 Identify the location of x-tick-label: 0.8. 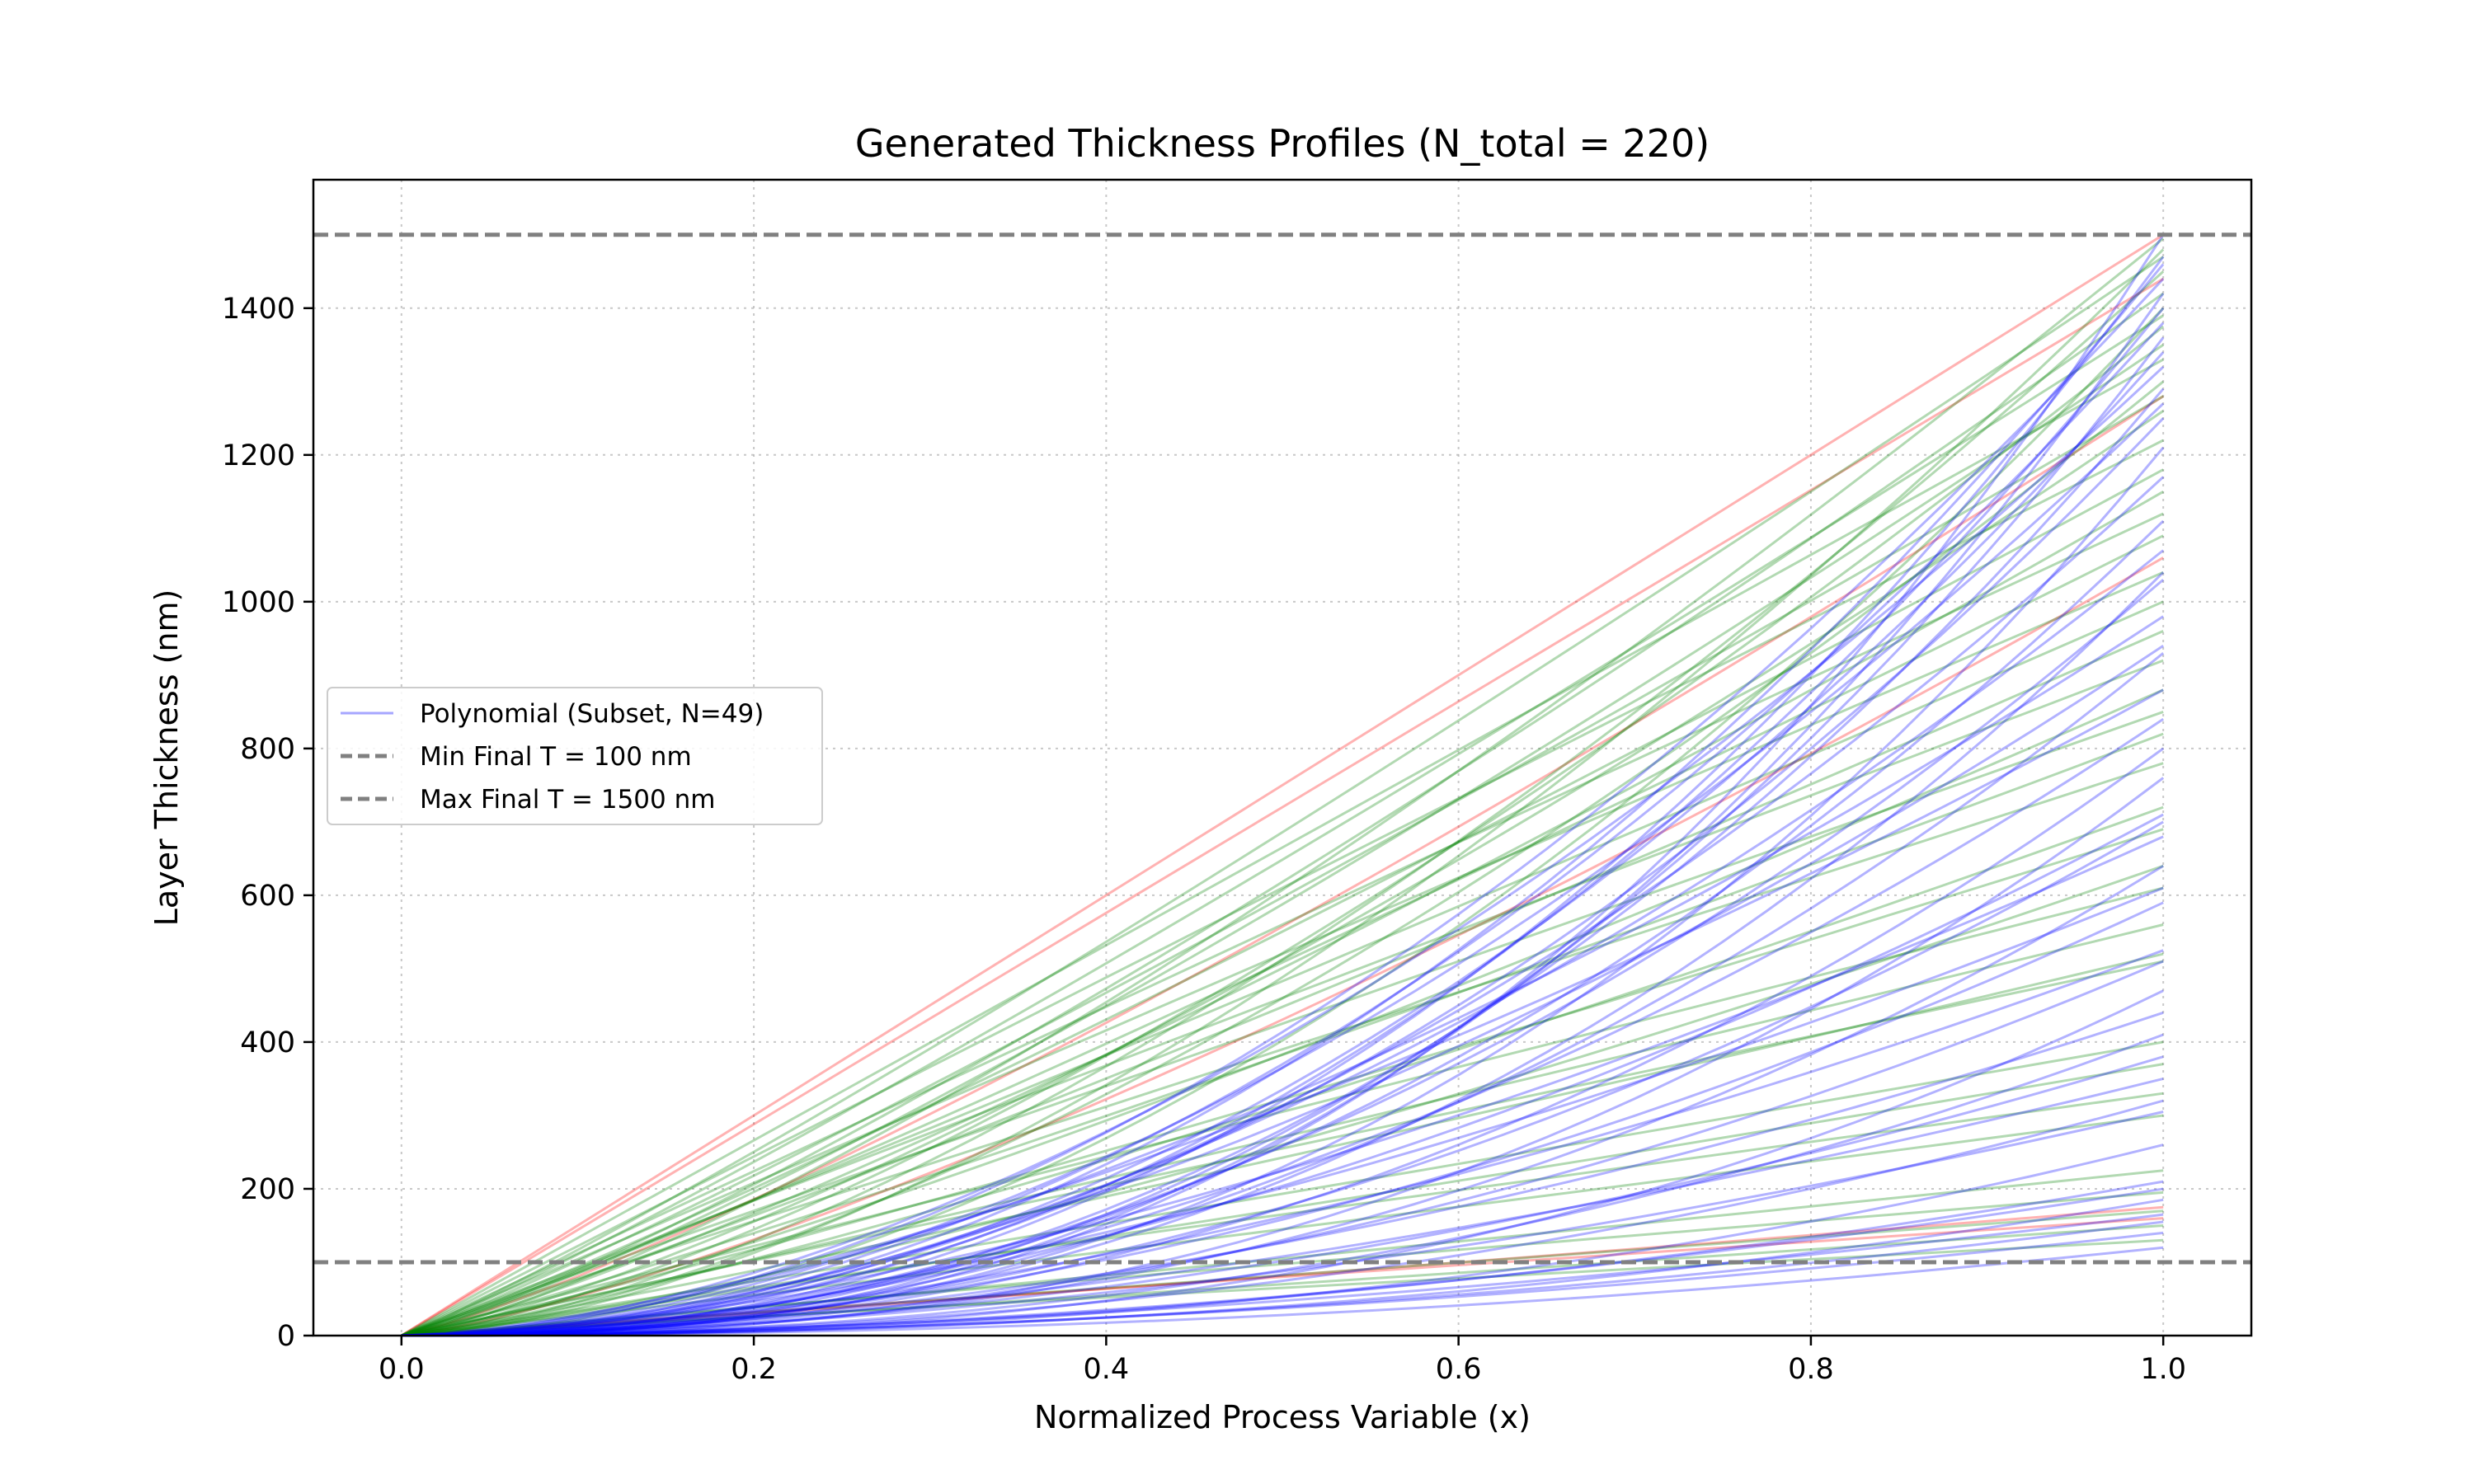
(1811, 1369).